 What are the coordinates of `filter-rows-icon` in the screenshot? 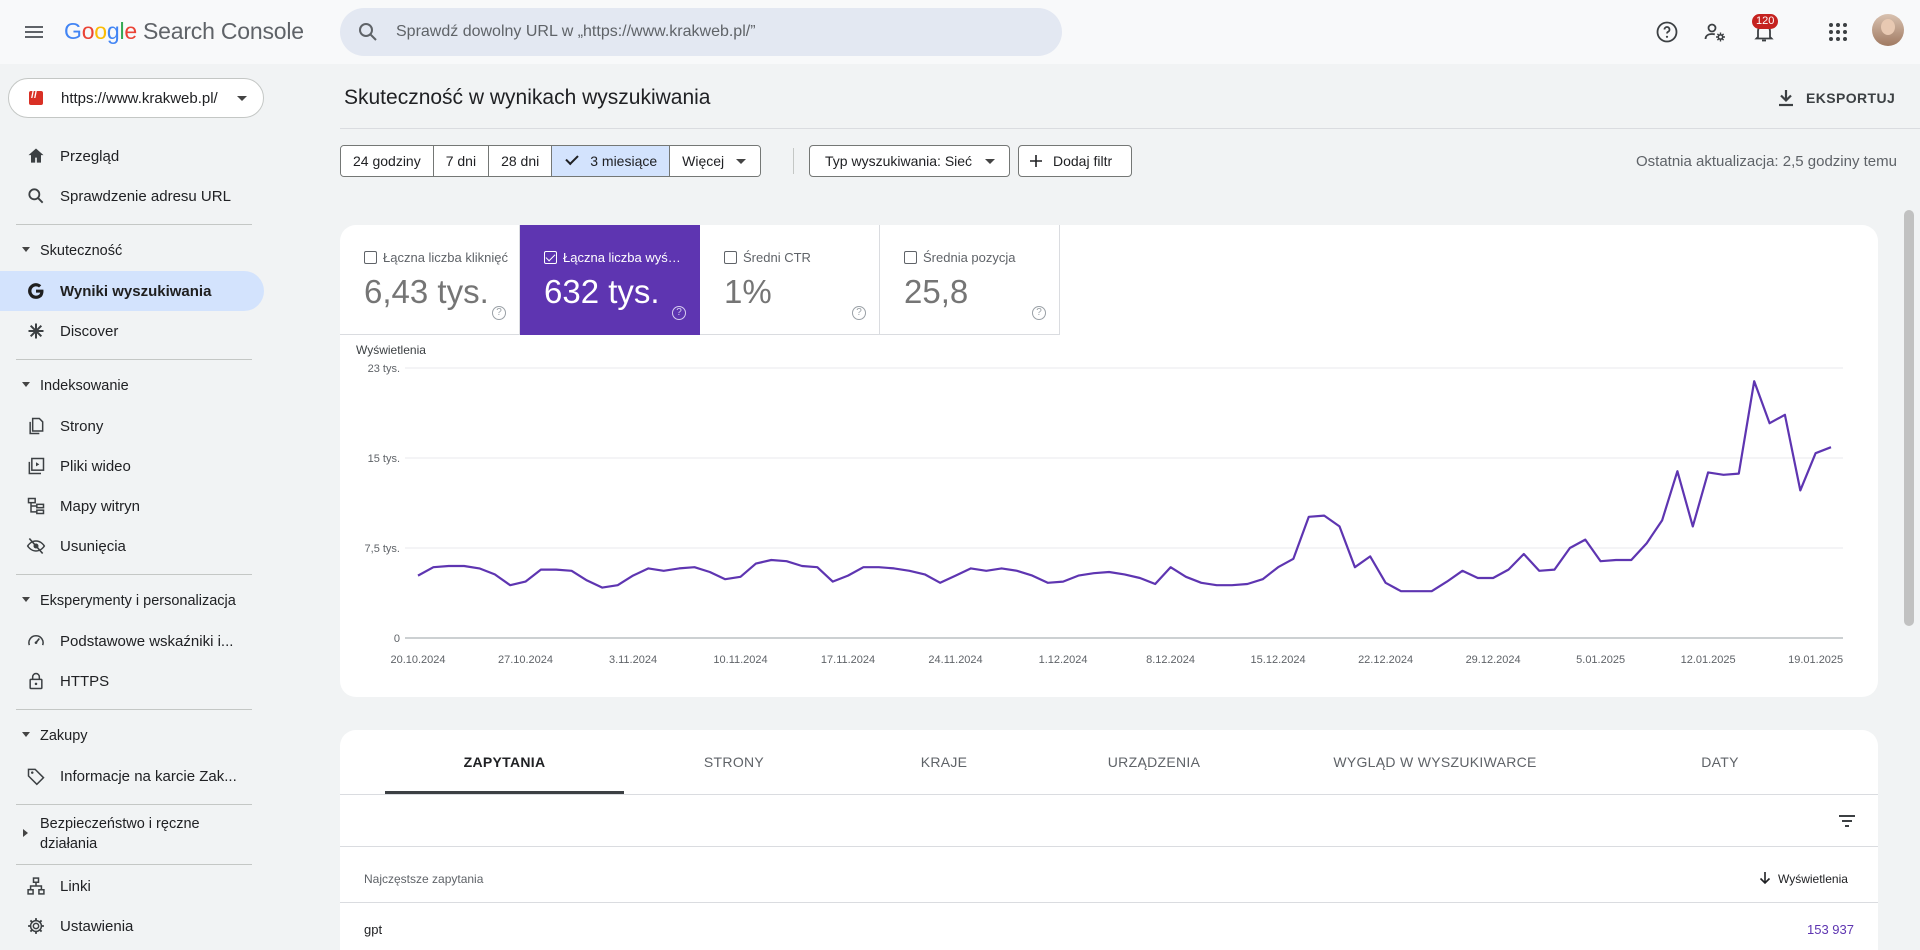 It's located at (1847, 821).